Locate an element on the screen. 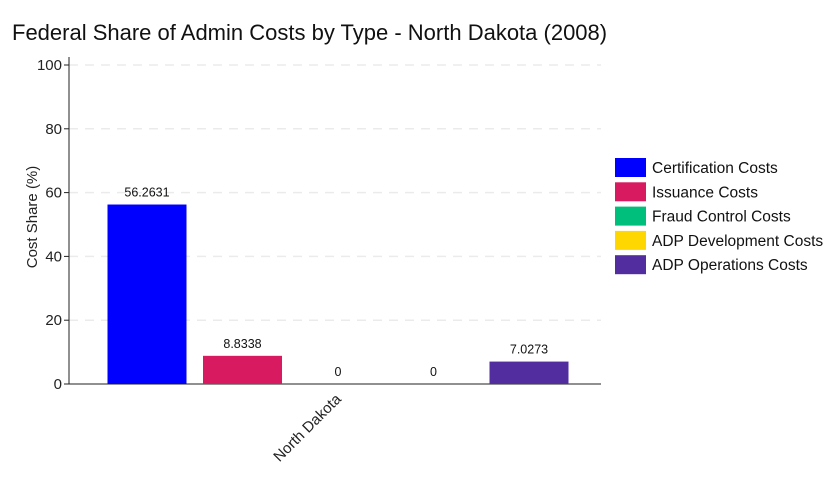  bar-issuance-costs is located at coordinates (242, 369).